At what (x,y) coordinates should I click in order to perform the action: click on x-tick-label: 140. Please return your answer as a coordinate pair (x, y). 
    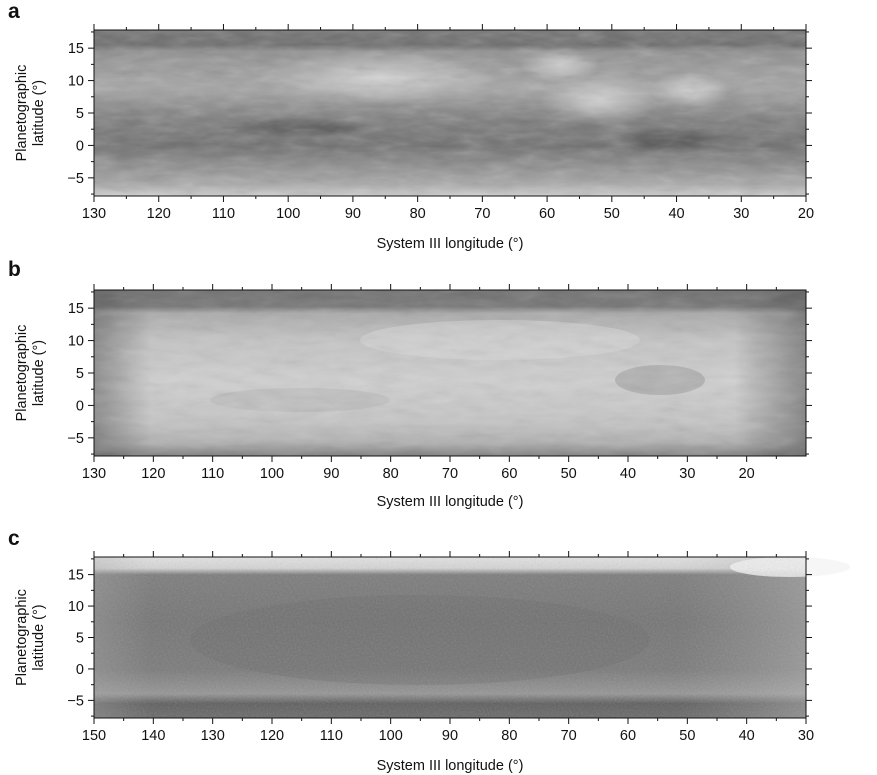
    Looking at the image, I should click on (153, 736).